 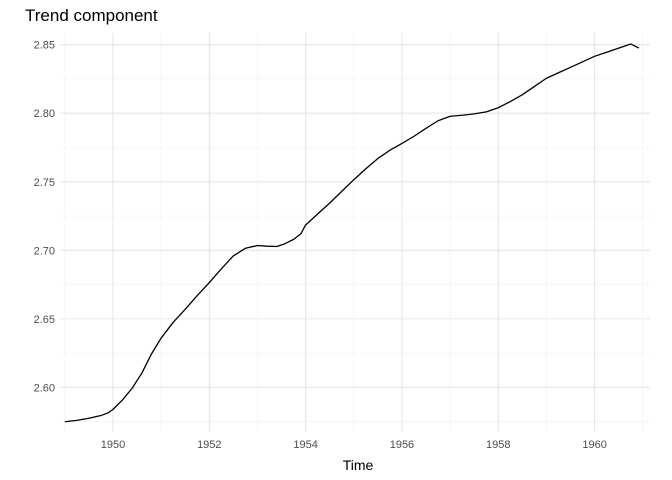 What do you see at coordinates (44, 251) in the screenshot?
I see `y-tick-label: 2.70` at bounding box center [44, 251].